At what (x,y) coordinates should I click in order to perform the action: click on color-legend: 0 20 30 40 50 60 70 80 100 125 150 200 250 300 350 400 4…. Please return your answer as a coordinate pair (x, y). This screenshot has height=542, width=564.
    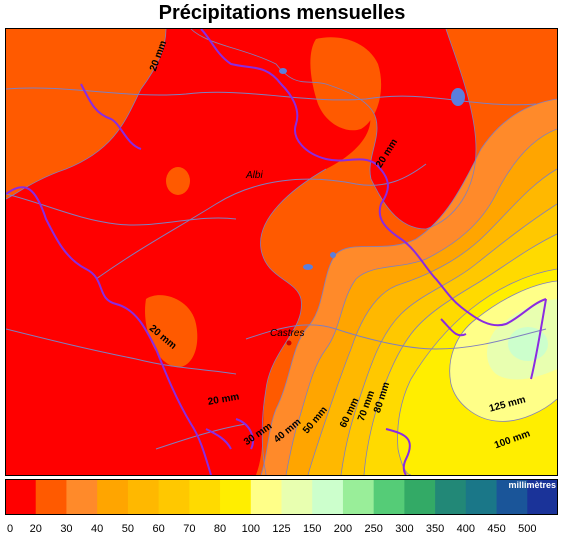
    Looking at the image, I should click on (282, 510).